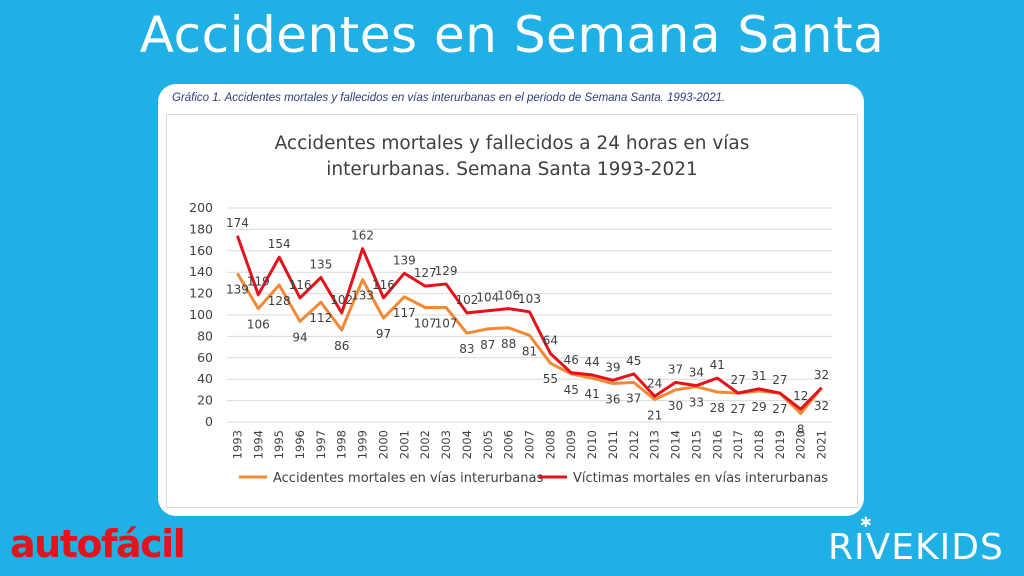 The height and width of the screenshot is (576, 1024). Describe the element at coordinates (550, 341) in the screenshot. I see `data-label-victimas: 64` at that location.